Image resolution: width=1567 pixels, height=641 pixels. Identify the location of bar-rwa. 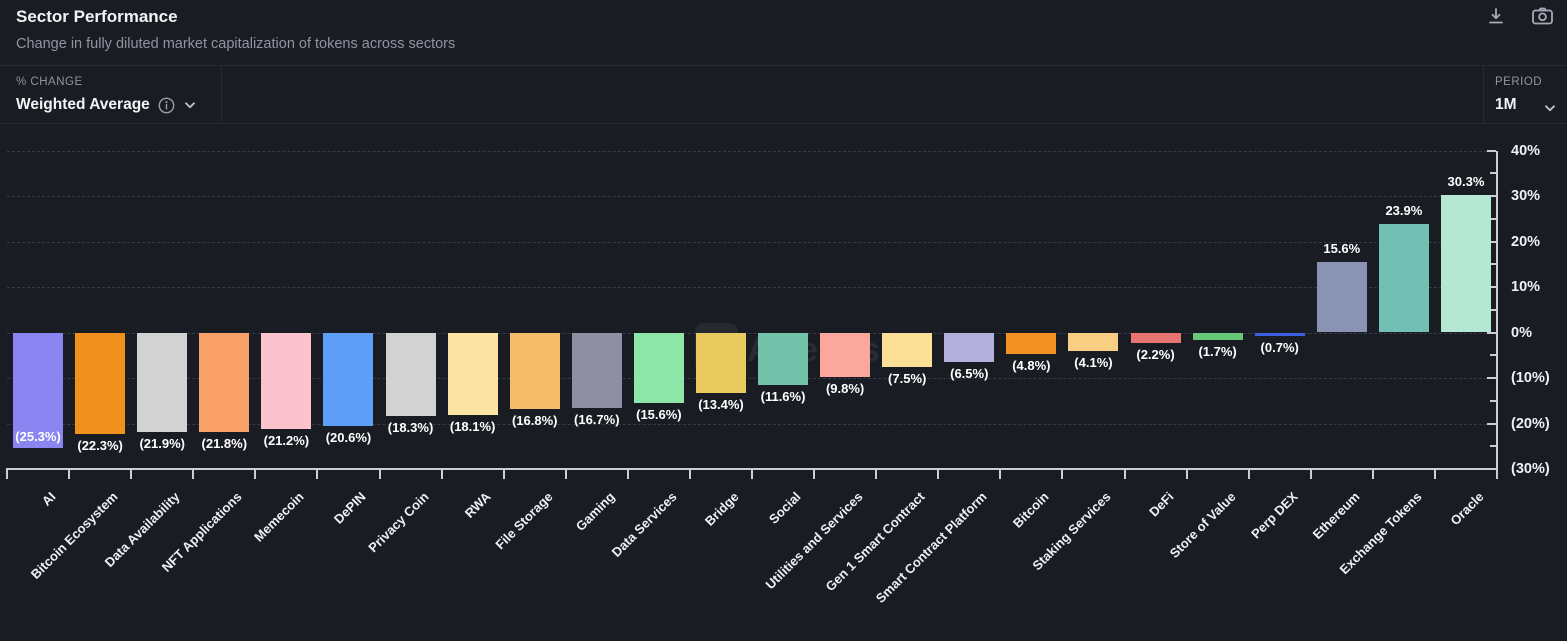
(472, 373).